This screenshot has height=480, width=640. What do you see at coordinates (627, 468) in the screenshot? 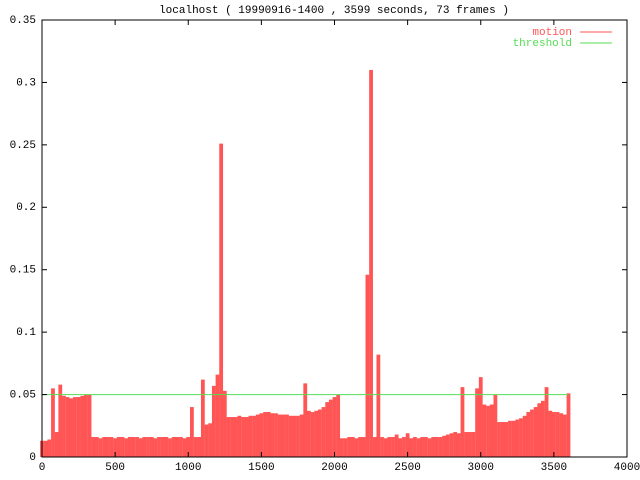
I see `x-tick-label: 4000` at bounding box center [627, 468].